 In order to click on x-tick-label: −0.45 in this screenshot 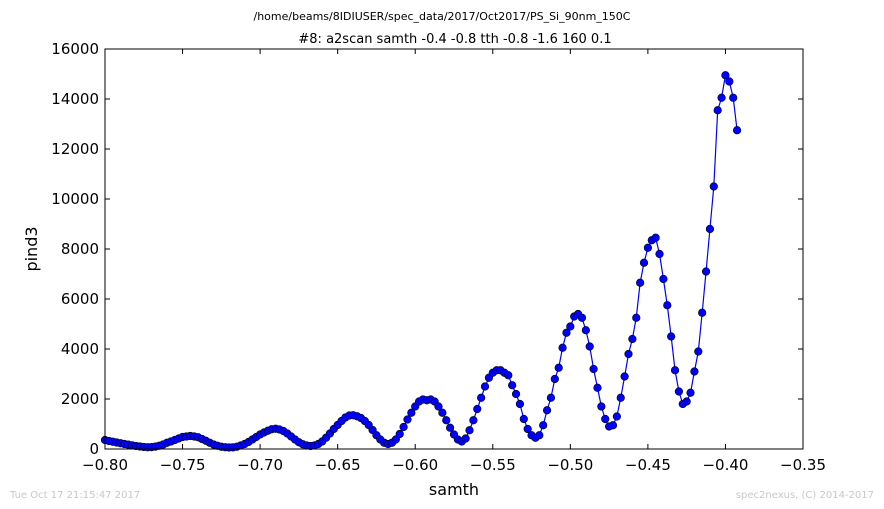, I will do `click(648, 465)`.